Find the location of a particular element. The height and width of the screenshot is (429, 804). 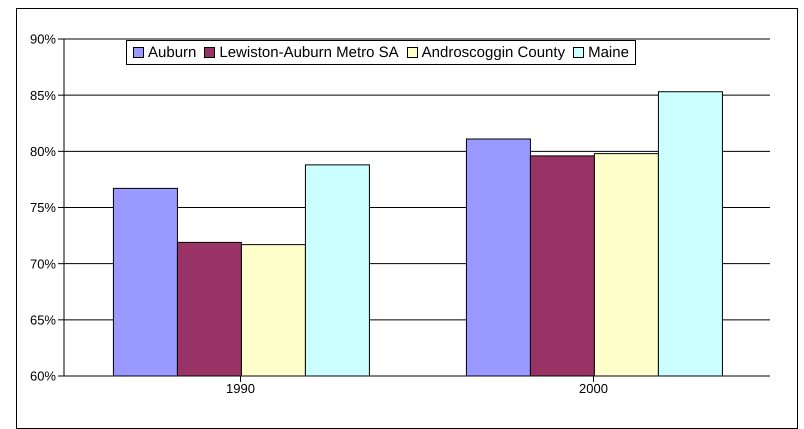

legend-label: Maine is located at coordinates (608, 52).